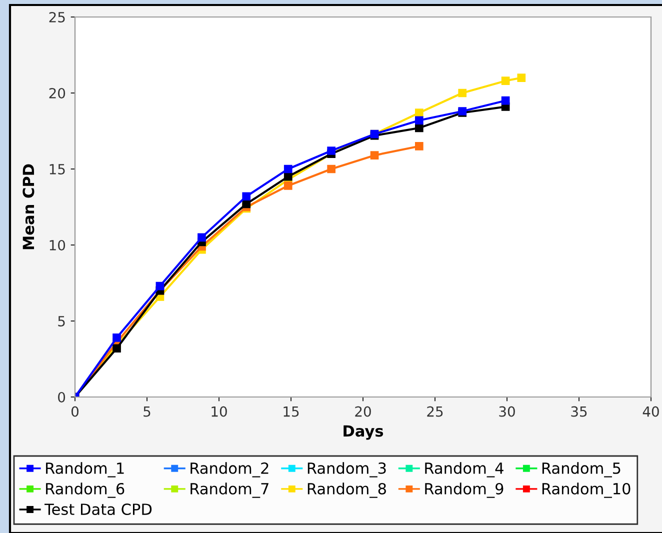 The width and height of the screenshot is (662, 533). What do you see at coordinates (28, 207) in the screenshot?
I see `y-axis-title: Mean CPD` at bounding box center [28, 207].